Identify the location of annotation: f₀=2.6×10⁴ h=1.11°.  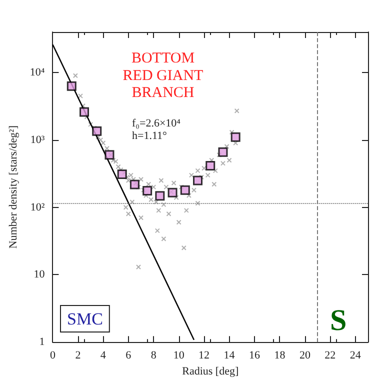
(156, 129).